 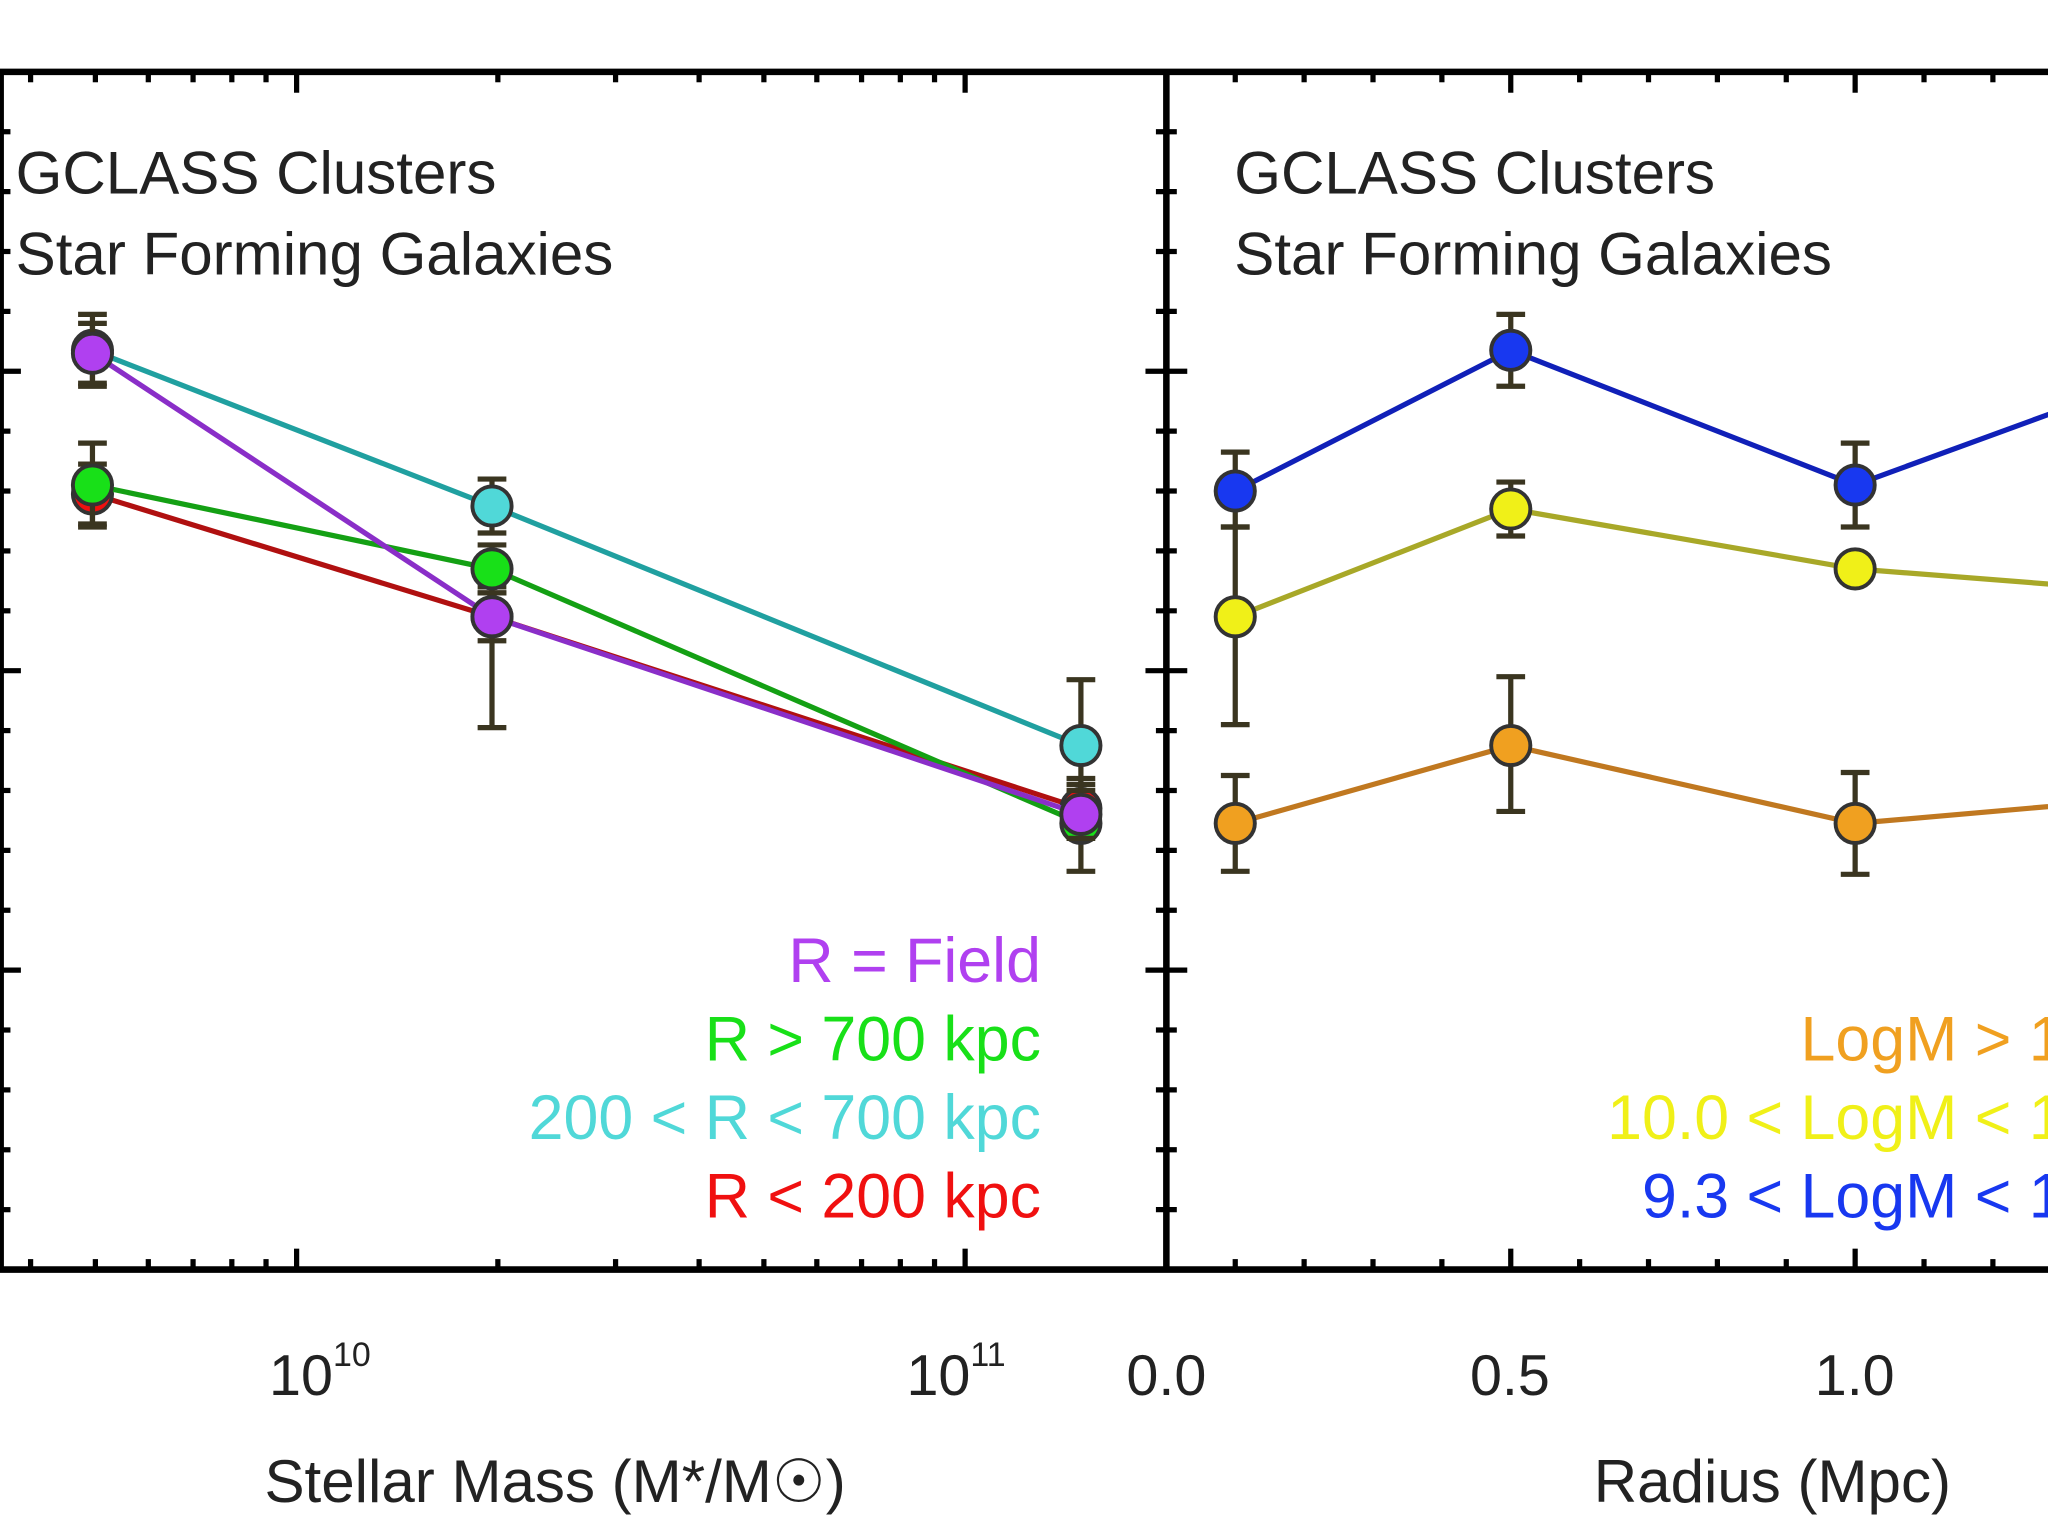 What do you see at coordinates (1772, 1481) in the screenshot?
I see `right-x-axis-label: Radius (Mpc)` at bounding box center [1772, 1481].